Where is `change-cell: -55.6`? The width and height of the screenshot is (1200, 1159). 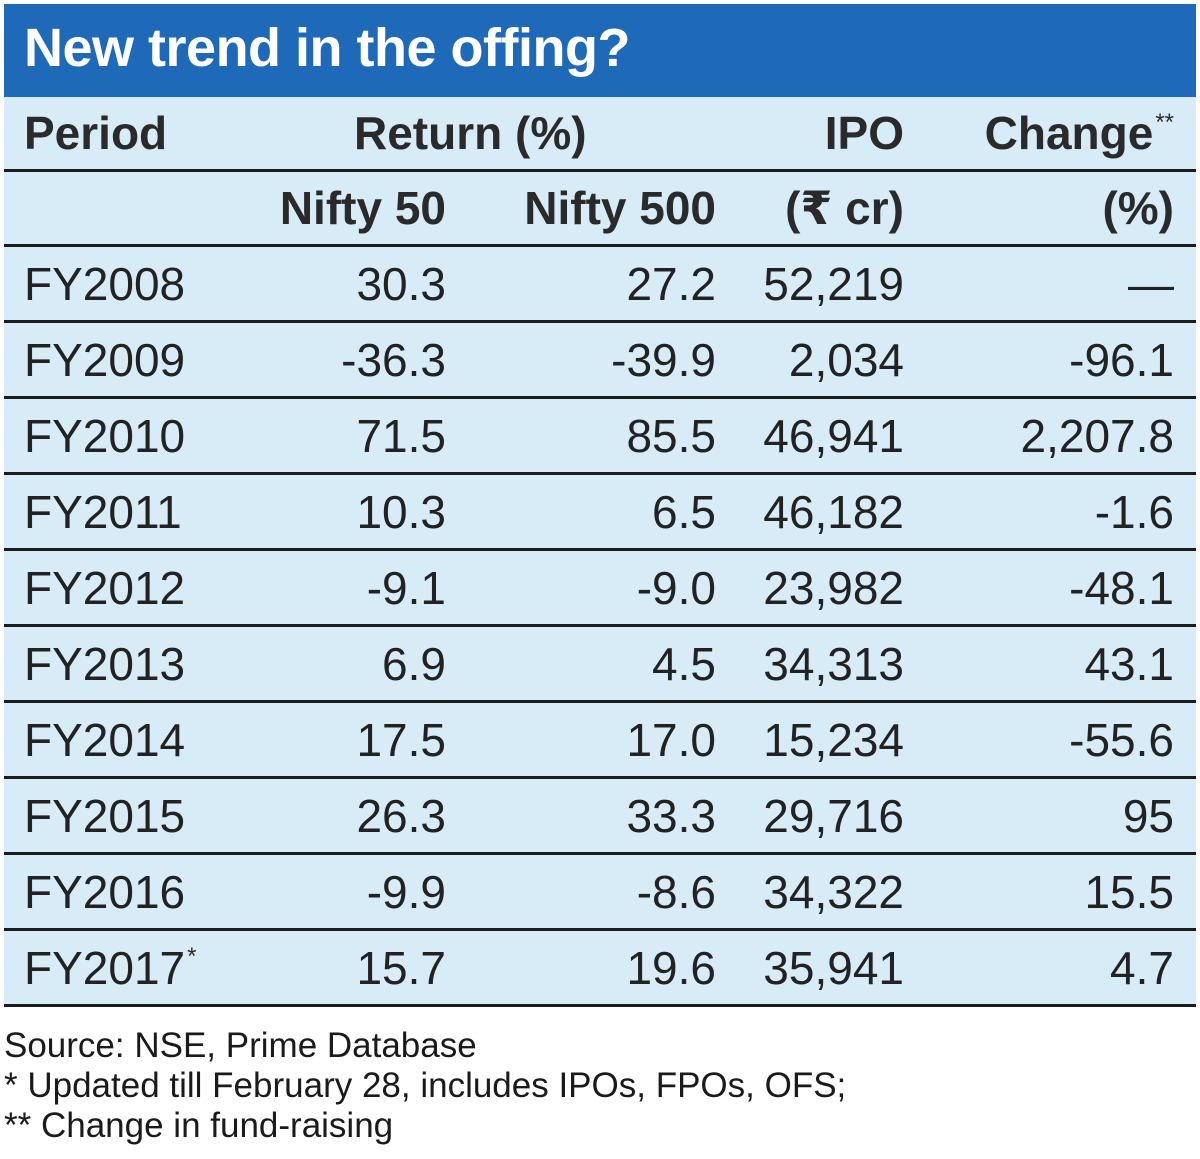 change-cell: -55.6 is located at coordinates (1121, 739).